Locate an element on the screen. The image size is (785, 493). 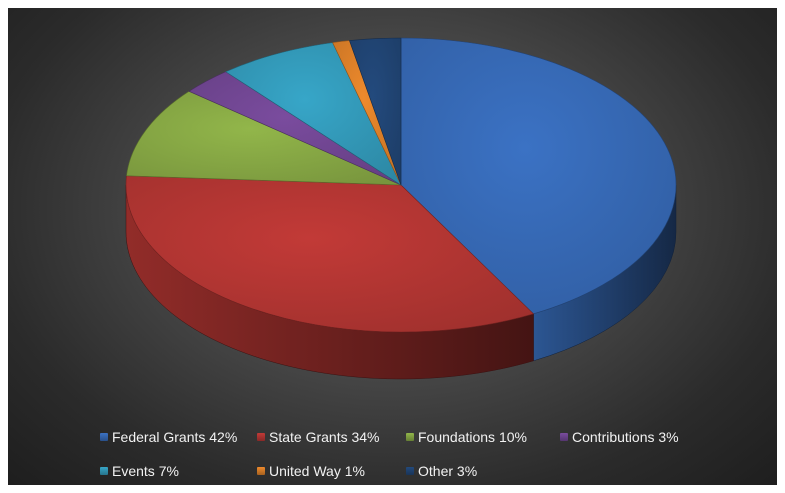
pie-slice-events is located at coordinates (313, 114).